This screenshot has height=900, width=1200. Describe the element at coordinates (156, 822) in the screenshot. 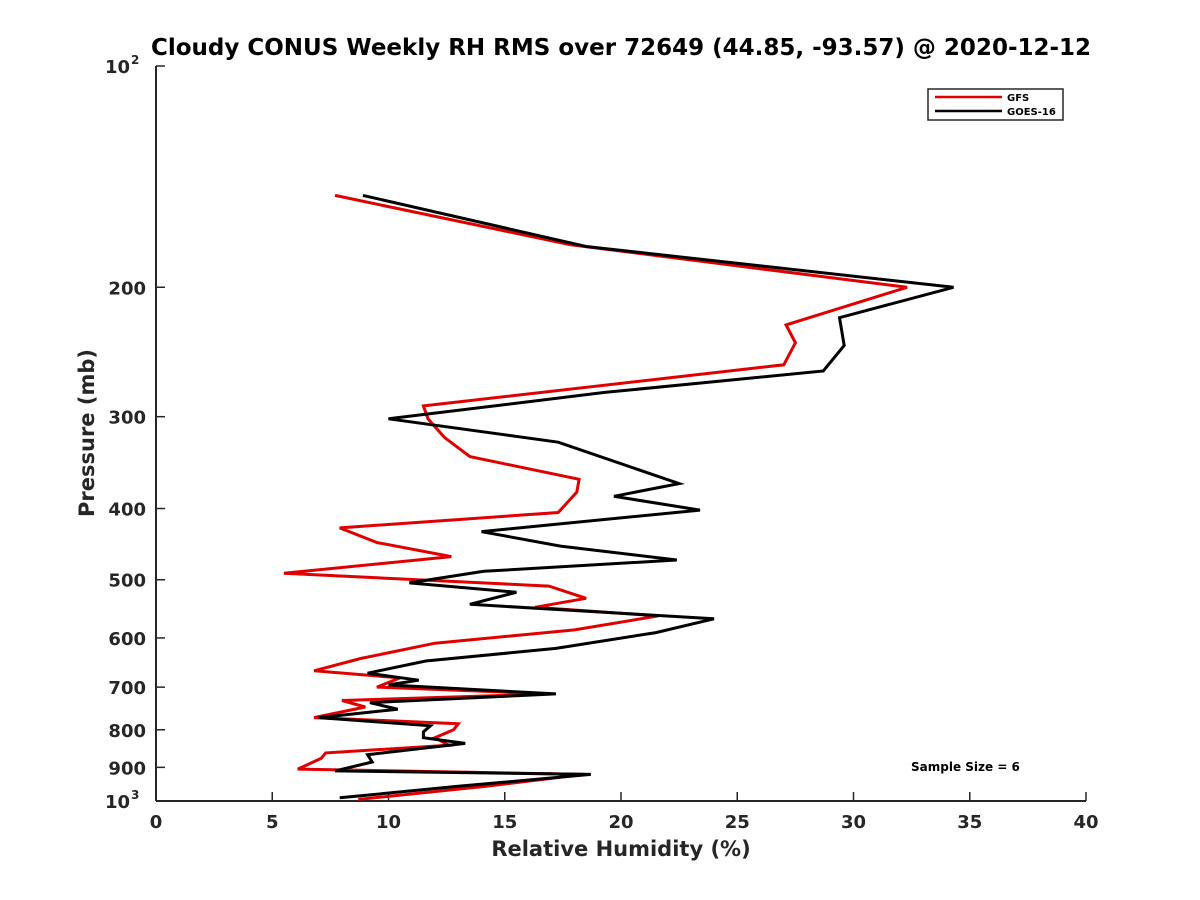

I see `x-tick-label: 0` at that location.